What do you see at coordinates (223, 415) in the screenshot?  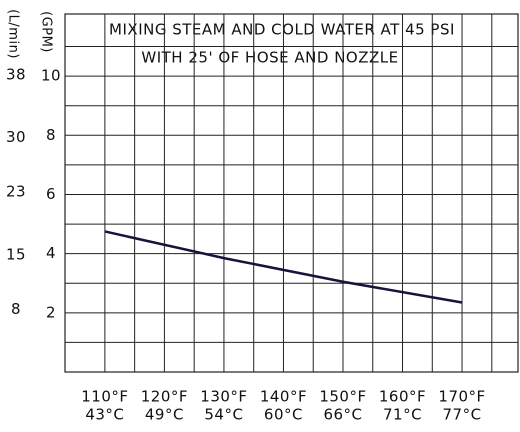 I see `x-tick-label-celsius: 54°C` at bounding box center [223, 415].